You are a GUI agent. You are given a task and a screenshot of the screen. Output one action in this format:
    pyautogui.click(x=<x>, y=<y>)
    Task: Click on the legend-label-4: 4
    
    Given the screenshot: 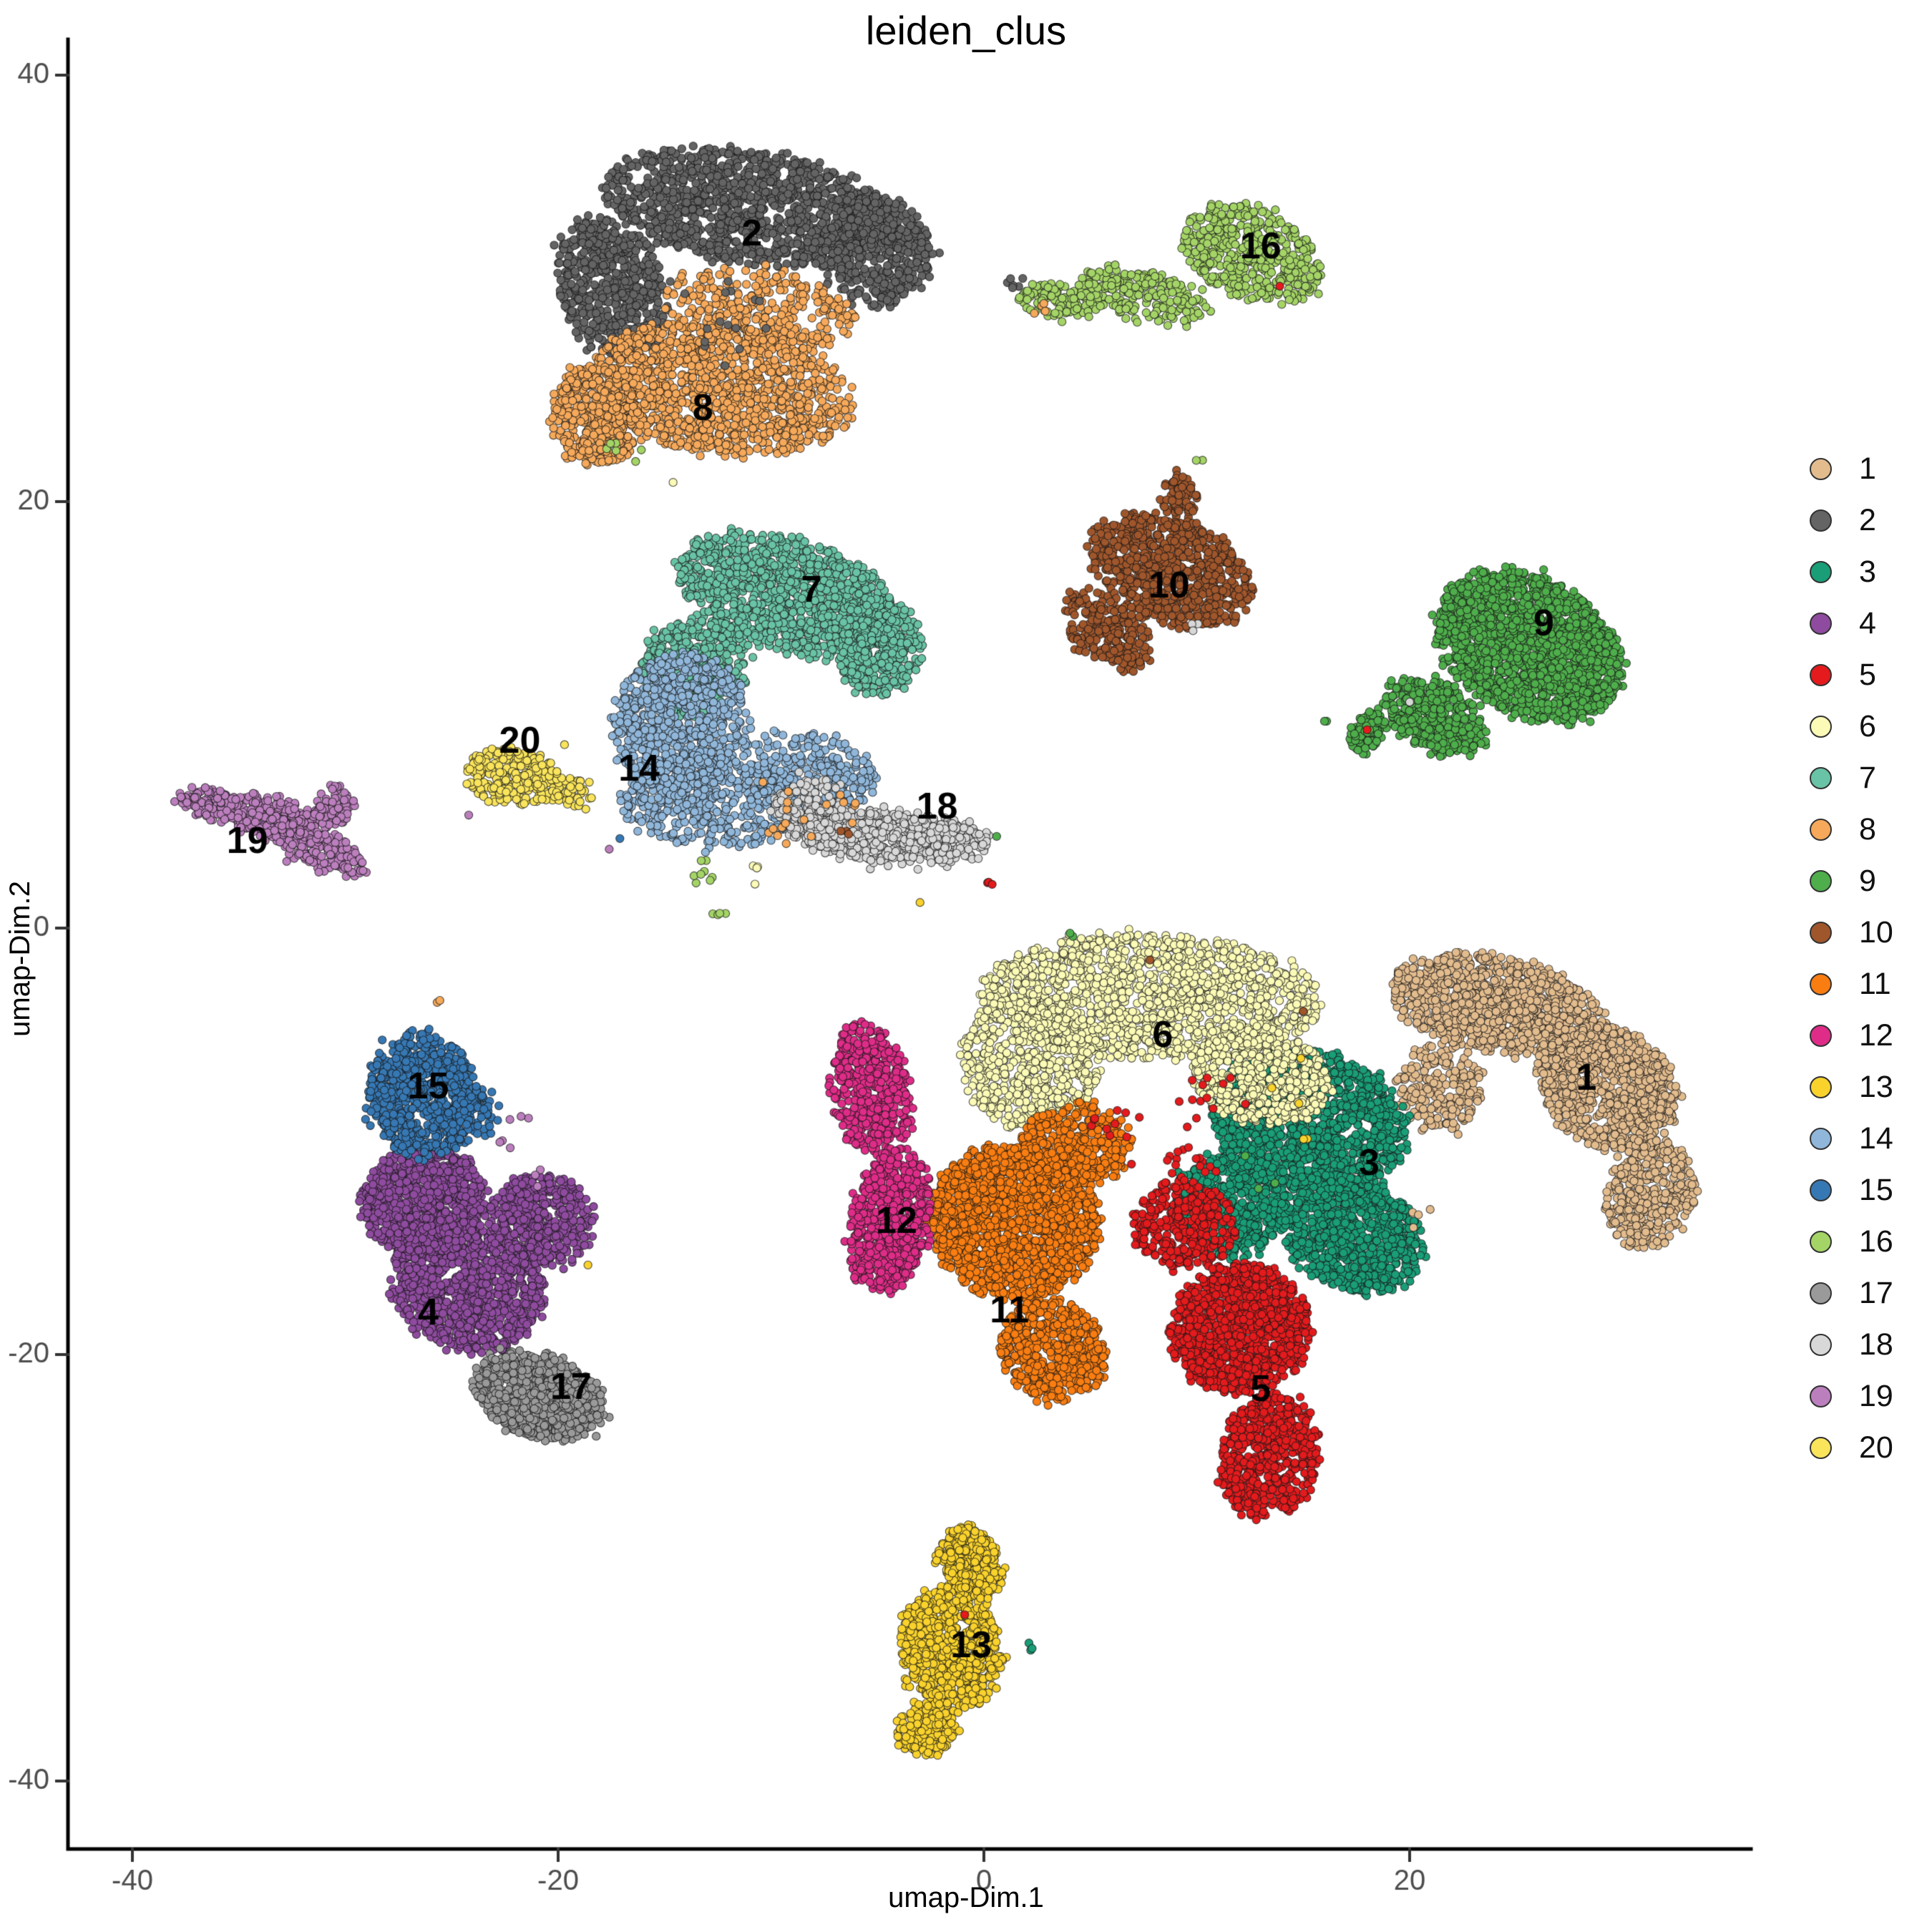 What is the action you would take?
    pyautogui.click(x=1867, y=622)
    